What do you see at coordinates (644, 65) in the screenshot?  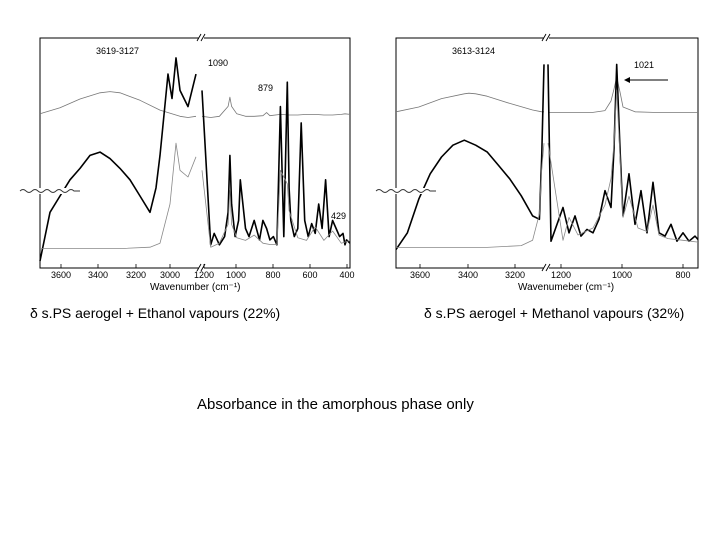 I see `peak-annotation: 1021` at bounding box center [644, 65].